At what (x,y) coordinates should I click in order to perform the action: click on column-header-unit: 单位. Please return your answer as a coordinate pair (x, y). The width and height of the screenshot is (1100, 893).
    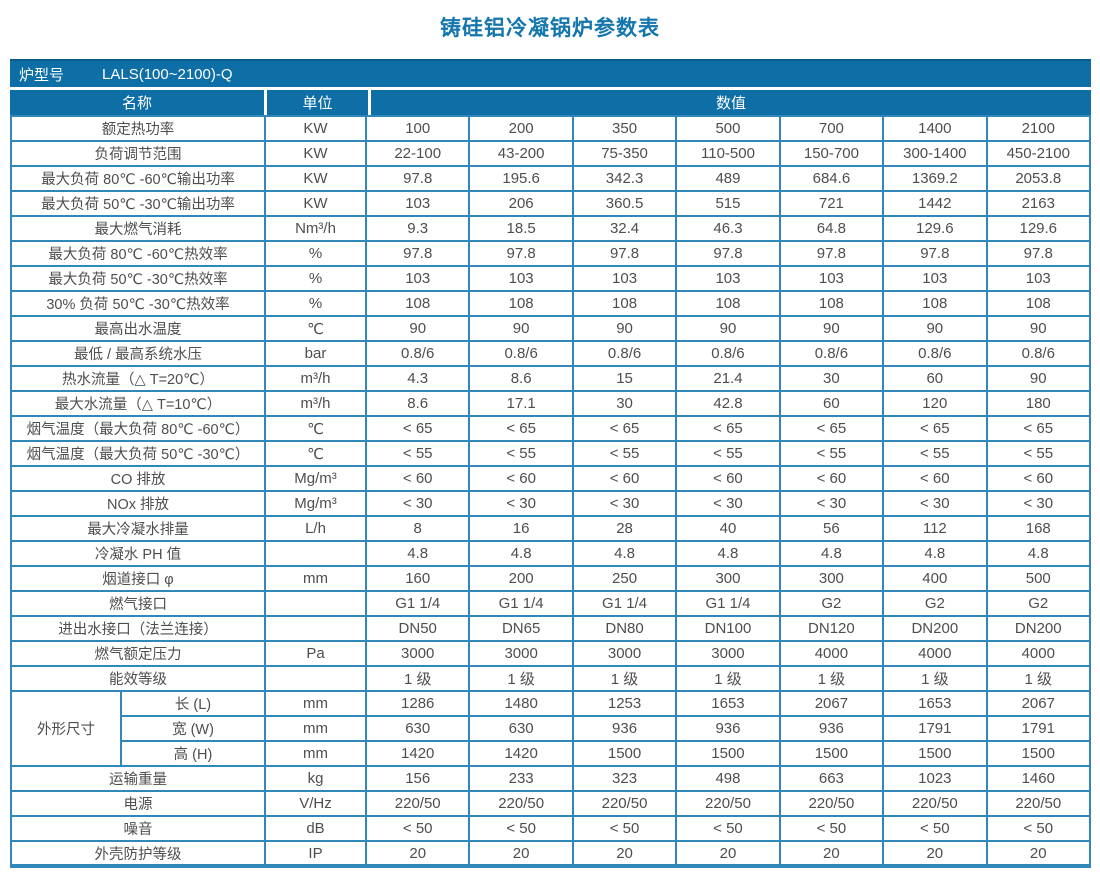
    Looking at the image, I should click on (317, 102).